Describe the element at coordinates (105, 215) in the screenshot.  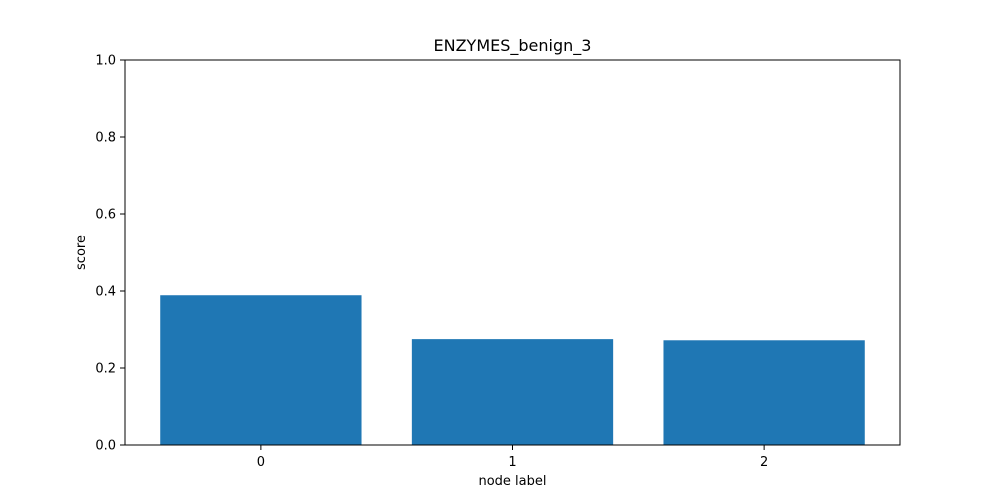
I see `y-tick-label: 0.6` at that location.